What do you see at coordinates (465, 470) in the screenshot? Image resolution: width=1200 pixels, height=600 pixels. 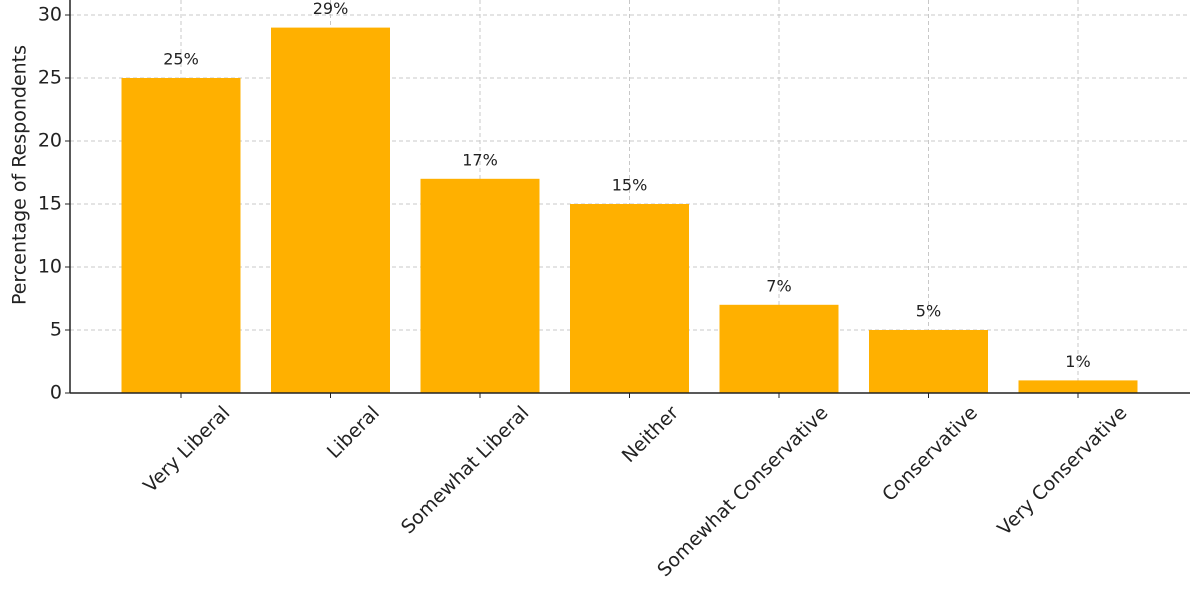 I see `x-tick-label: Somewhat Liberal` at bounding box center [465, 470].